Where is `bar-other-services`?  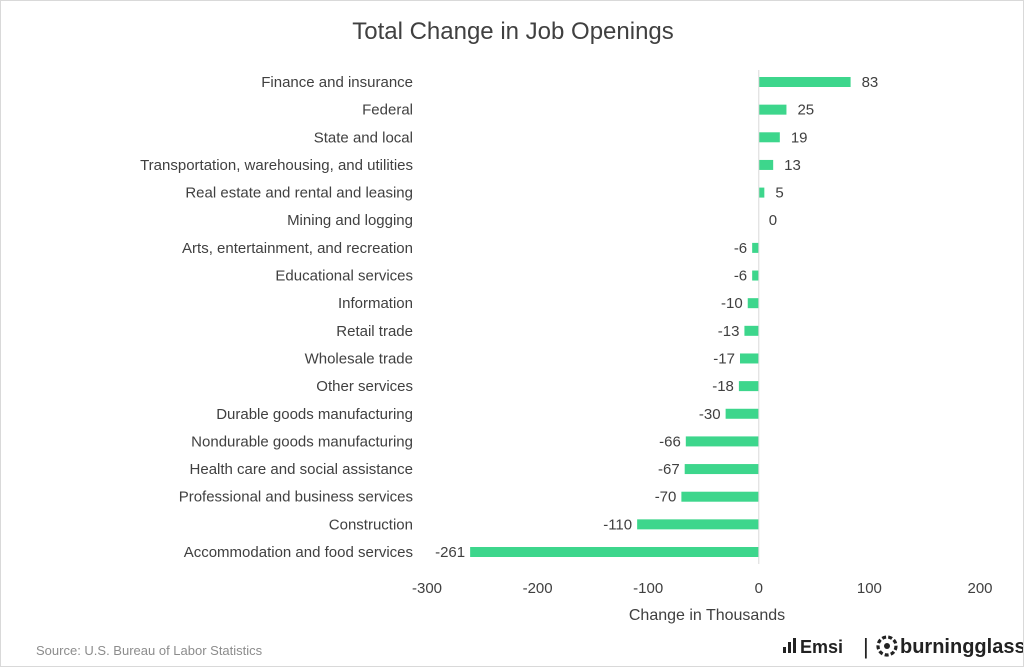 bar-other-services is located at coordinates (748, 386).